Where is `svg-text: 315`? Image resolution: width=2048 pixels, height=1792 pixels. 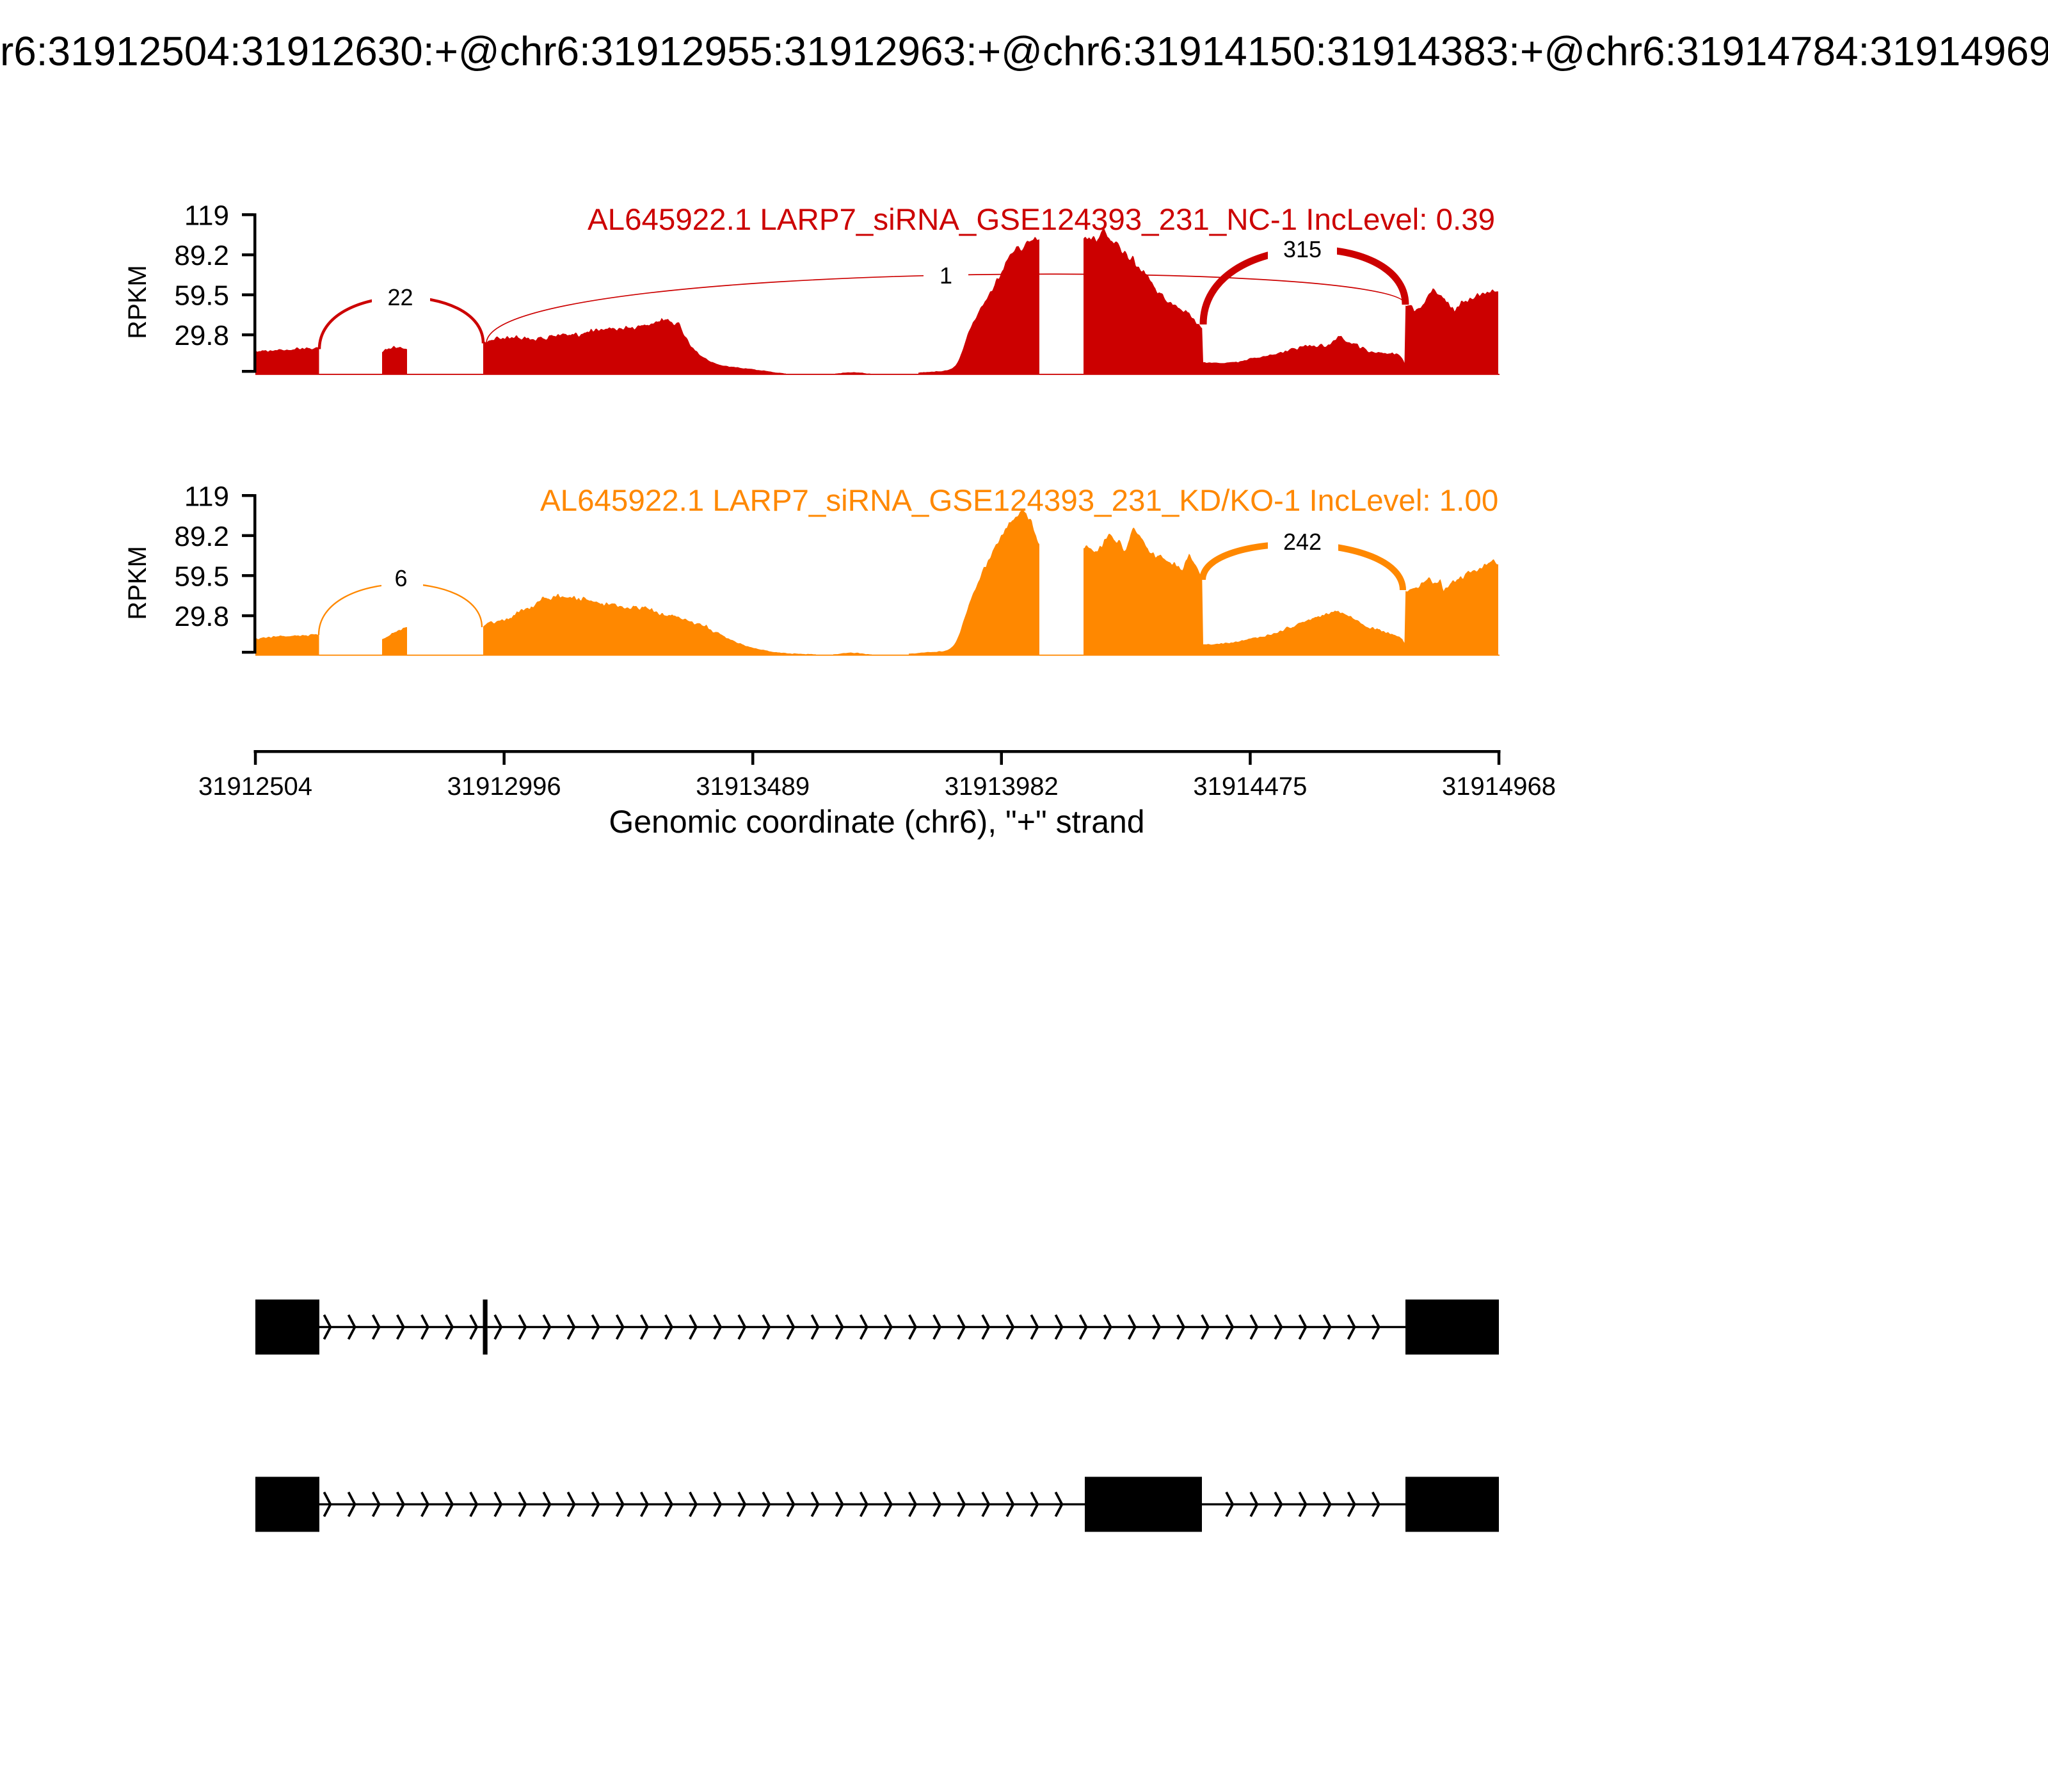 svg-text: 315 is located at coordinates (1302, 249).